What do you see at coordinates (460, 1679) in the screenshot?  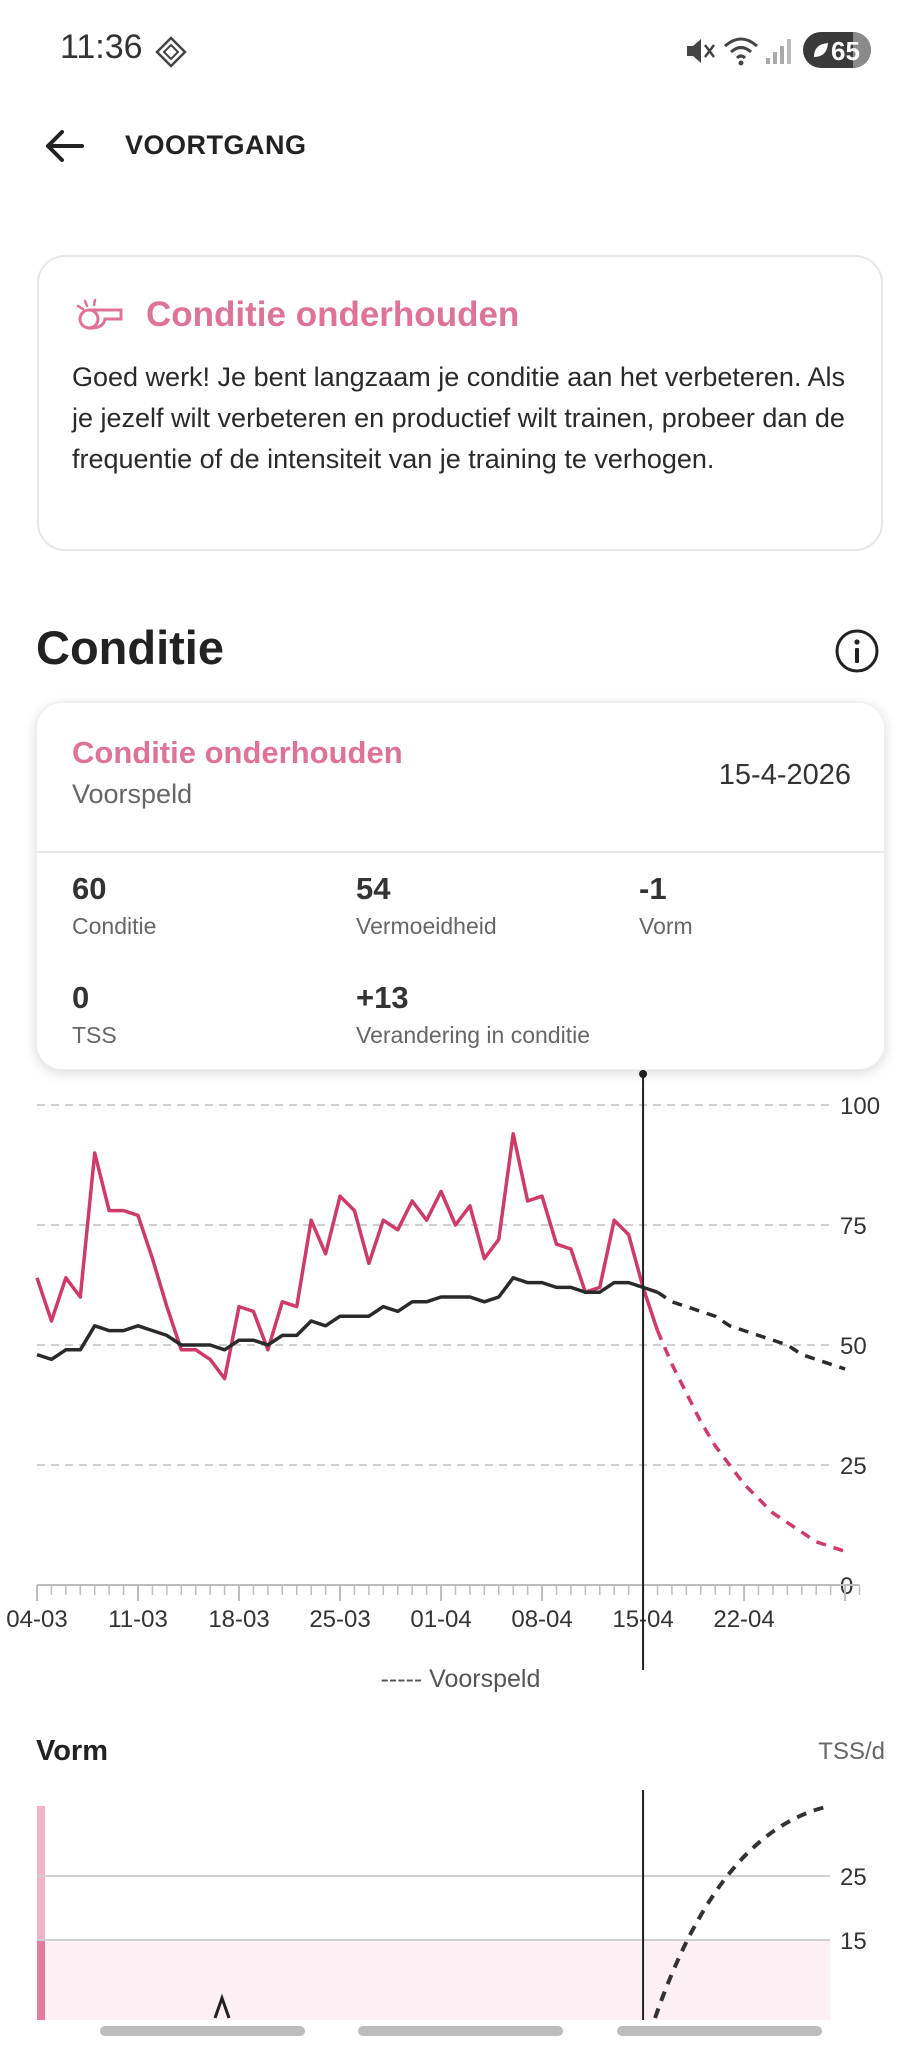 I see `chart-legend: ----- Voorspeld` at bounding box center [460, 1679].